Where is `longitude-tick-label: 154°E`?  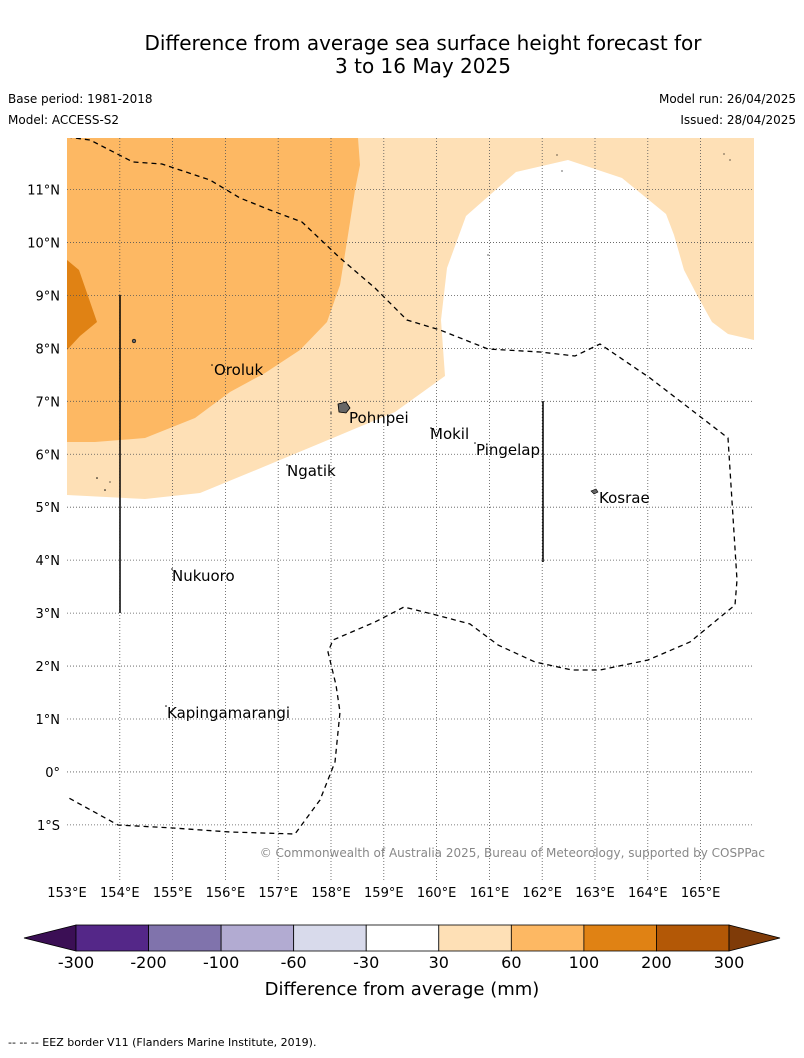 longitude-tick-label: 154°E is located at coordinates (120, 893).